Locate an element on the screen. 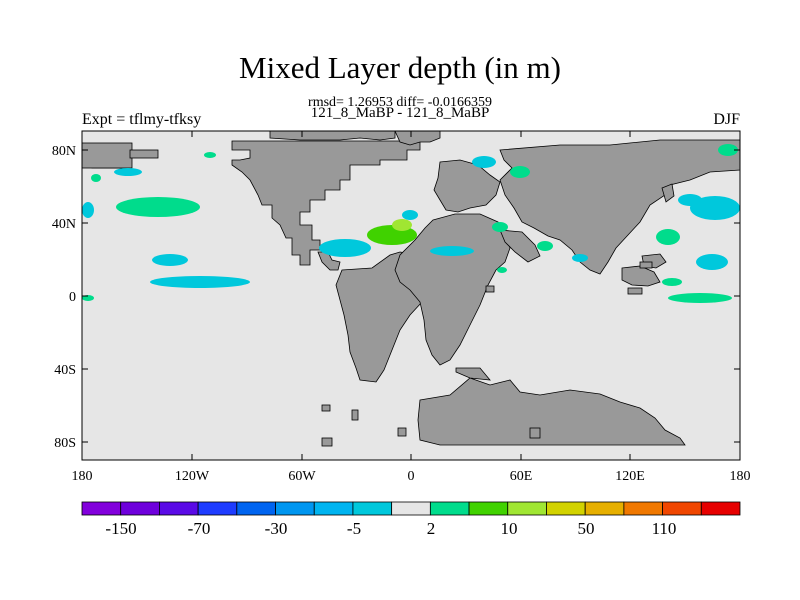 This screenshot has height=600, width=800. colorbar-label: -150 is located at coordinates (120, 528).